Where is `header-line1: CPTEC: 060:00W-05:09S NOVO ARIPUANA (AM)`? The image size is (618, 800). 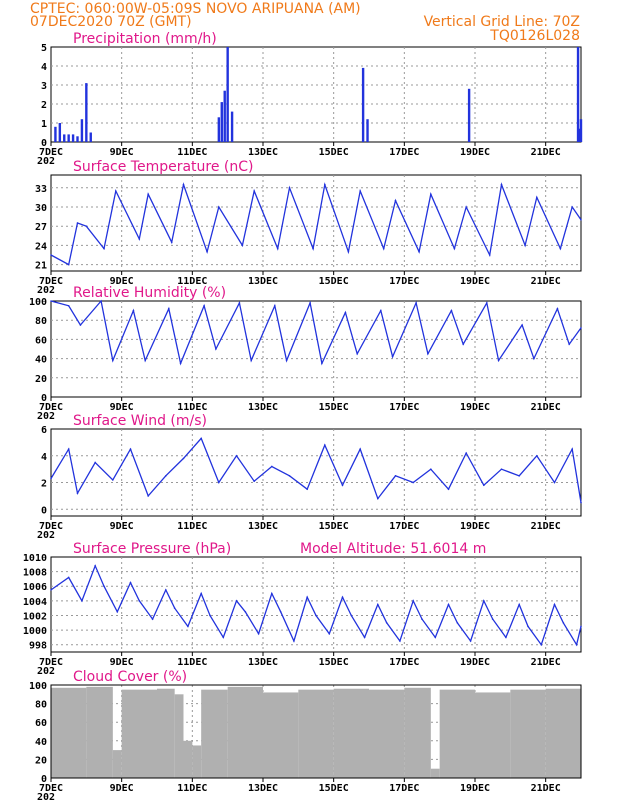 header-line1: CPTEC: 060:00W-05:09S NOVO ARIPUANA (AM) is located at coordinates (195, 9).